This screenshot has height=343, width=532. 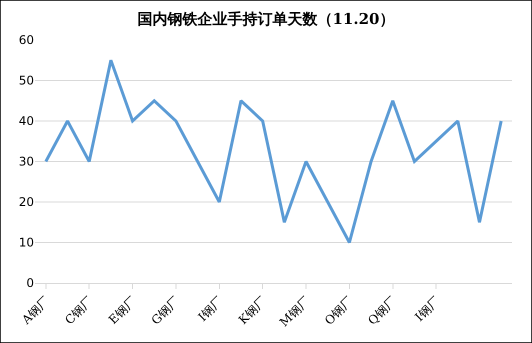 What do you see at coordinates (26, 161) in the screenshot?
I see `y-tick-label: 30` at bounding box center [26, 161].